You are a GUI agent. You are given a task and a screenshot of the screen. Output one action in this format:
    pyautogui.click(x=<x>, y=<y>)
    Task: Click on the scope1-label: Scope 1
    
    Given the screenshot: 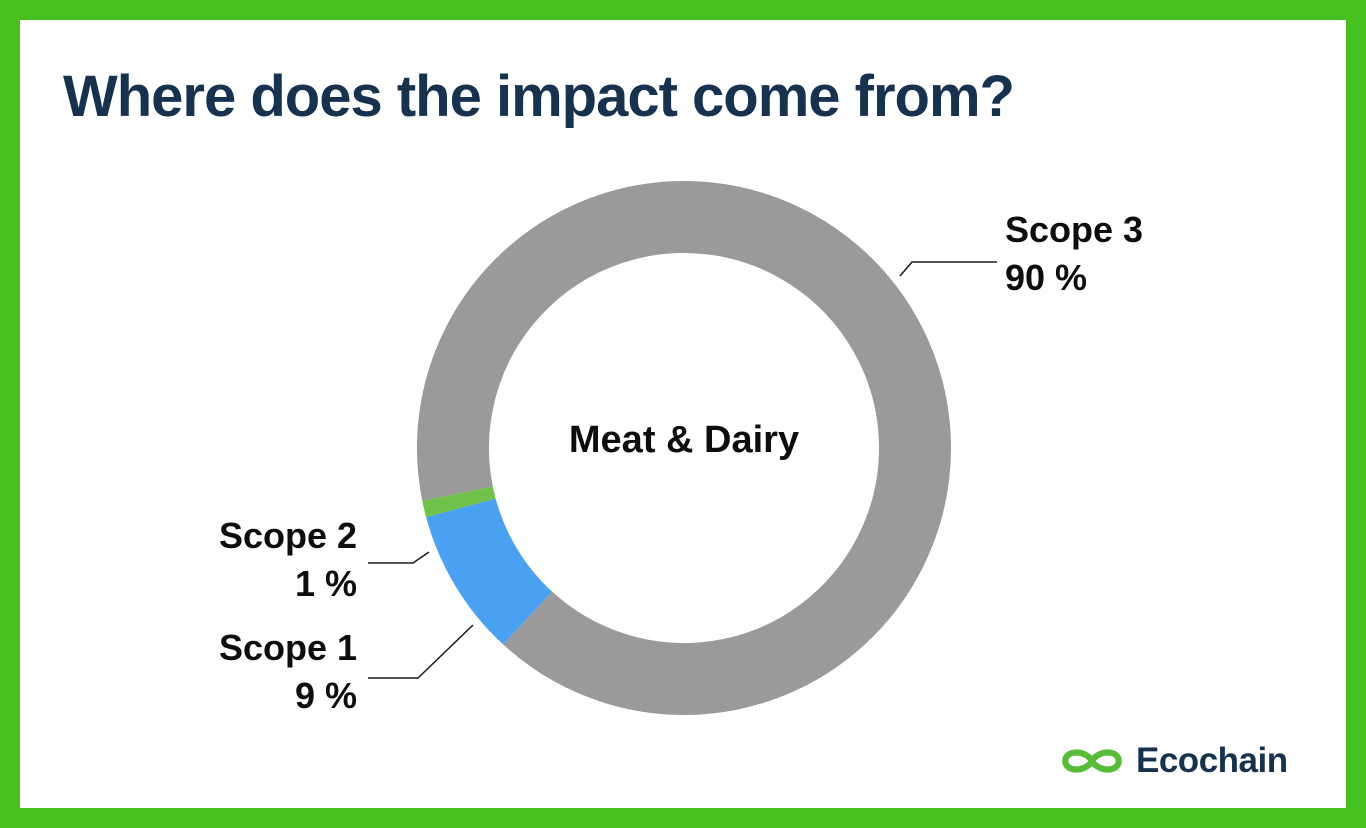 What is the action you would take?
    pyautogui.click(x=287, y=647)
    